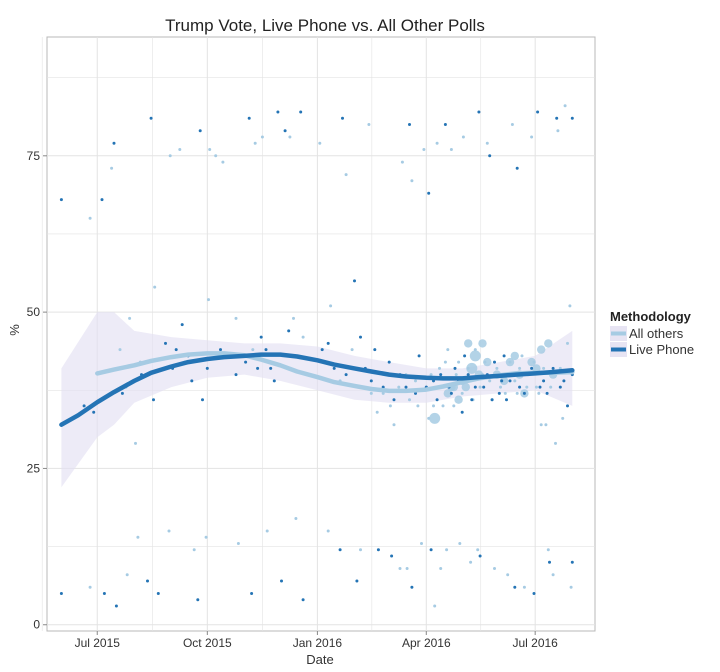 The image size is (720, 672). Describe the element at coordinates (535, 643) in the screenshot. I see `x-tick-label: Jul 2016` at that location.